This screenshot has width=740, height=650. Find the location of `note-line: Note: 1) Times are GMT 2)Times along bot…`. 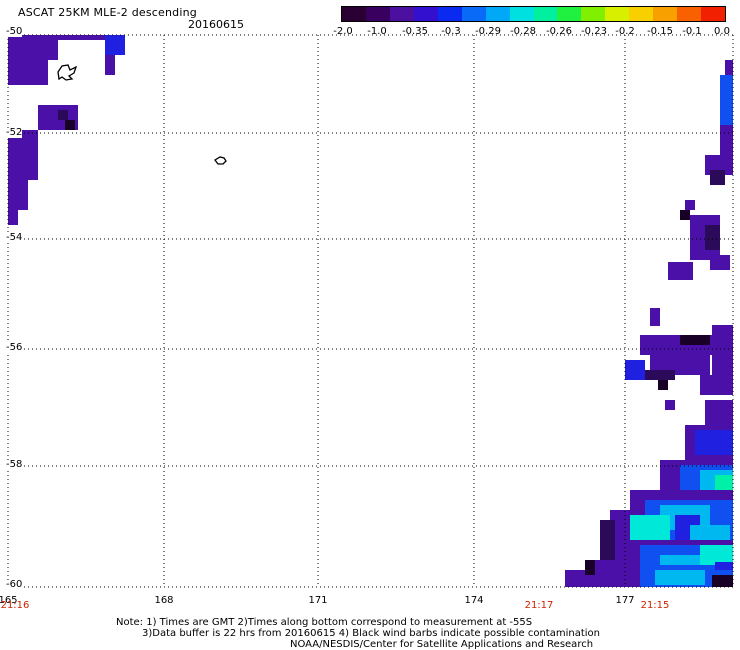

note-line: Note: 1) Times are GMT 2)Times along bot… is located at coordinates (324, 622).